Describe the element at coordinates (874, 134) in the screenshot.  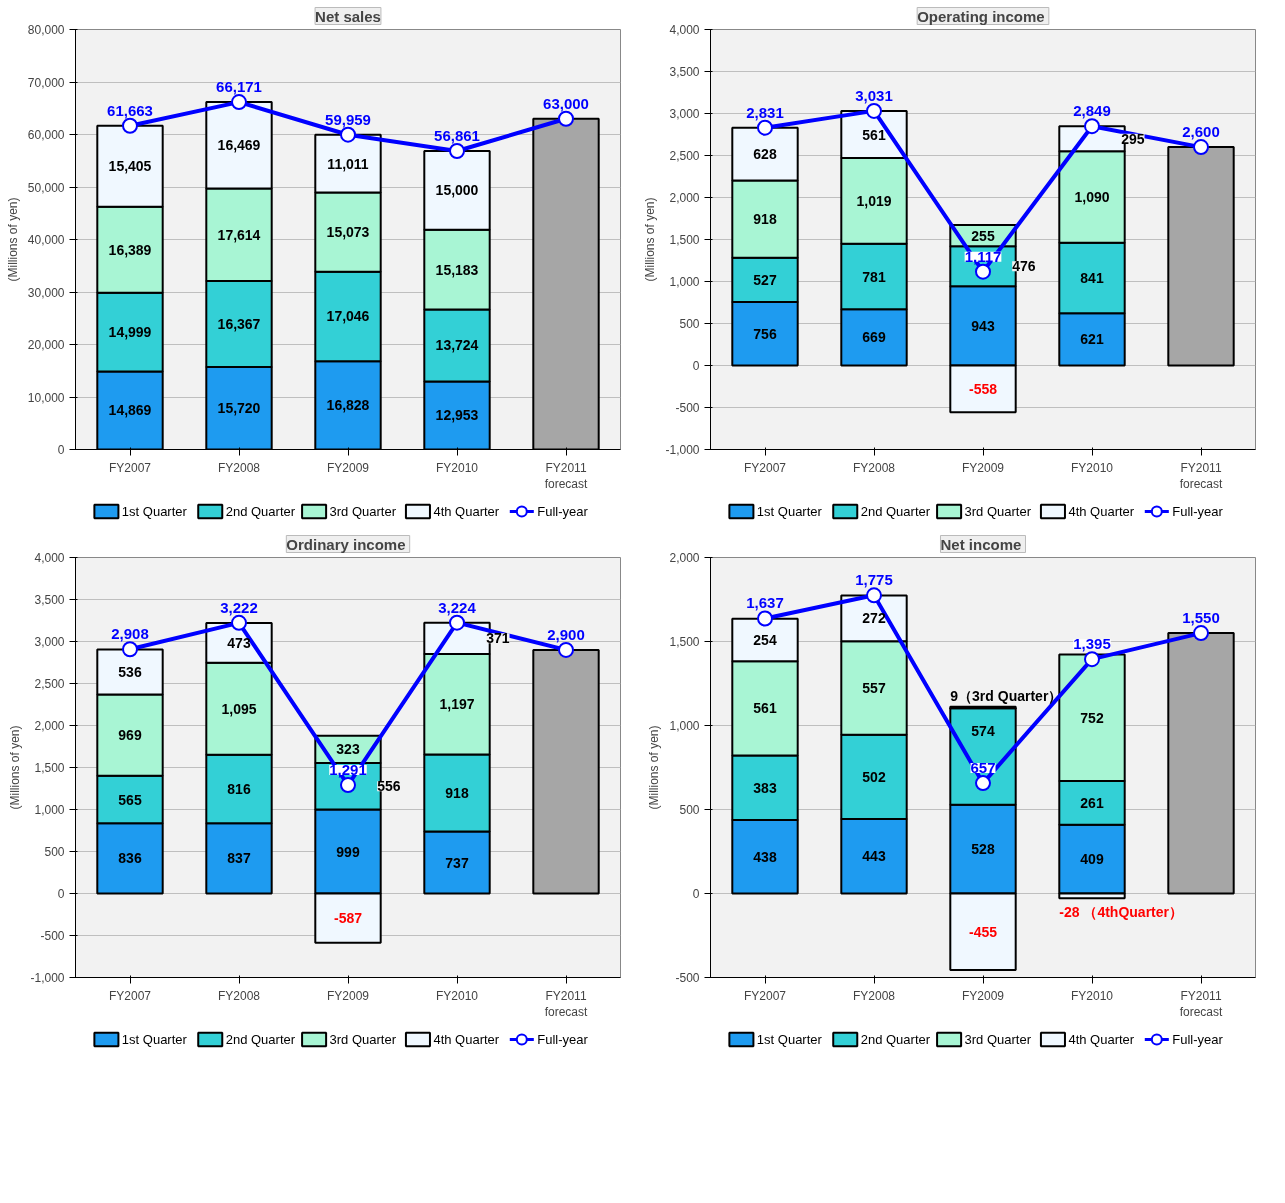
I see `data-label: 561` at that location.